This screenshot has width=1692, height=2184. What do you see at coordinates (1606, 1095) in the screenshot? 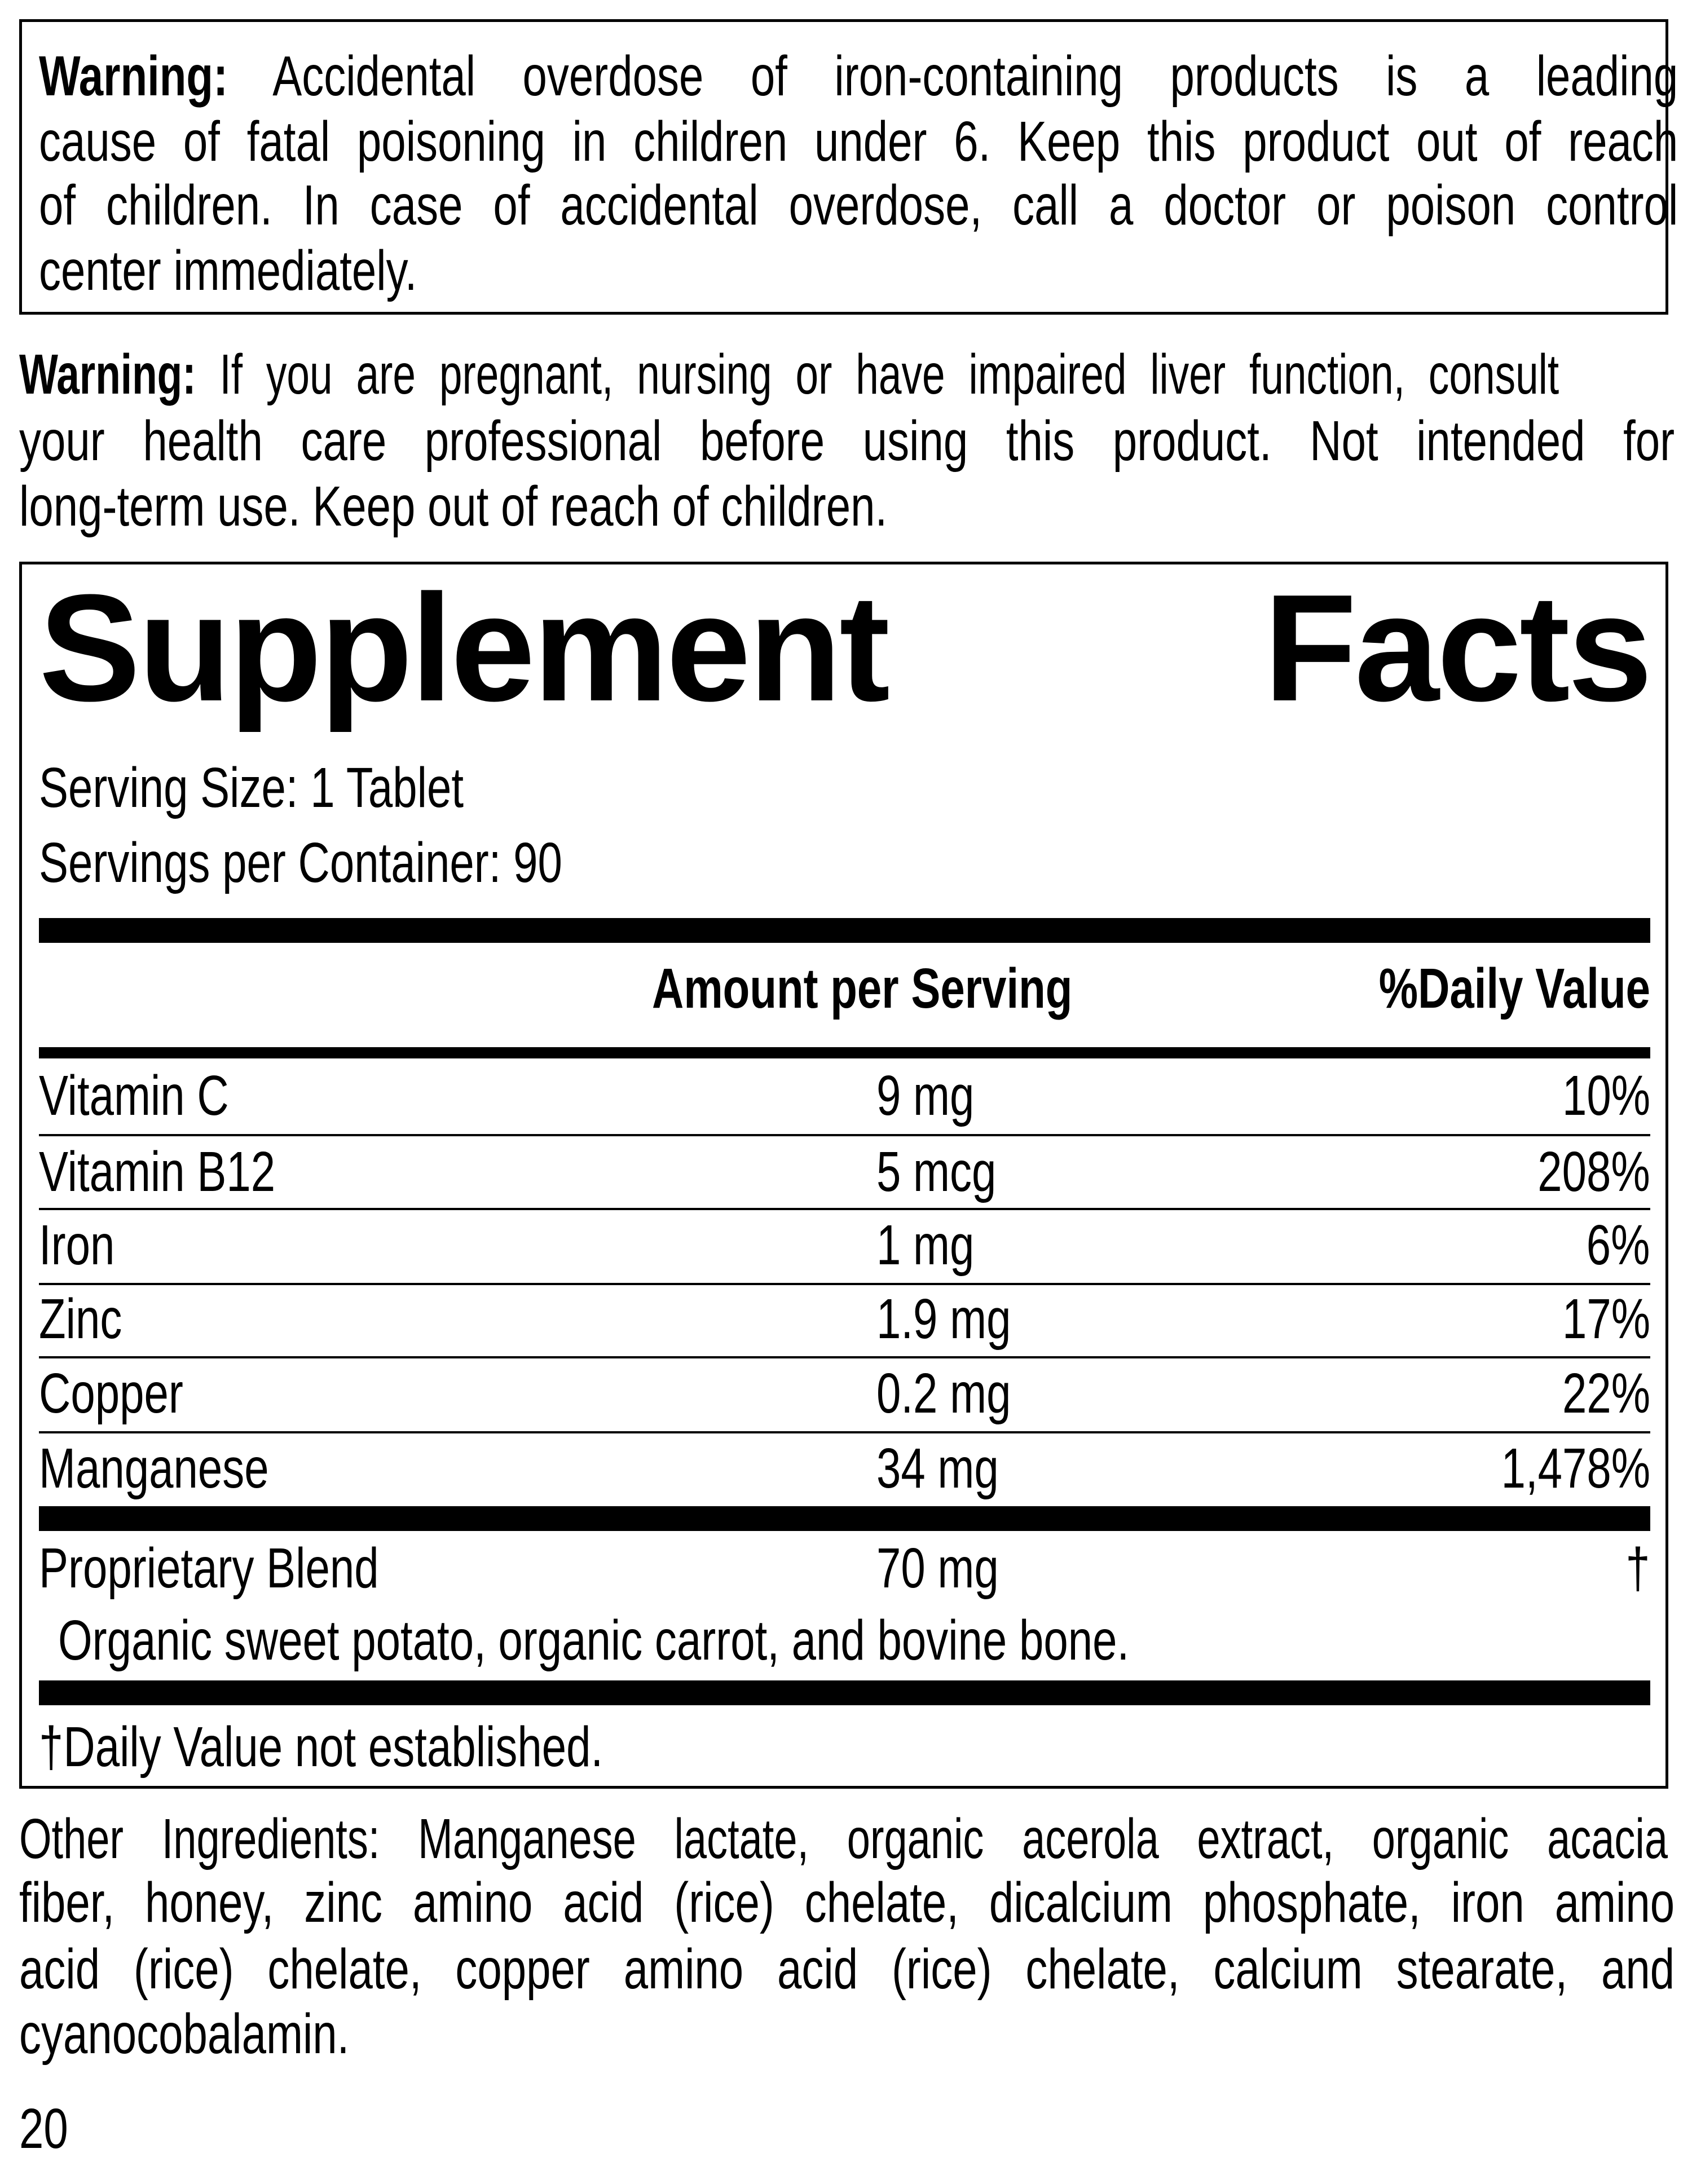
I see `nutrient-daily-value: 10%` at bounding box center [1606, 1095].